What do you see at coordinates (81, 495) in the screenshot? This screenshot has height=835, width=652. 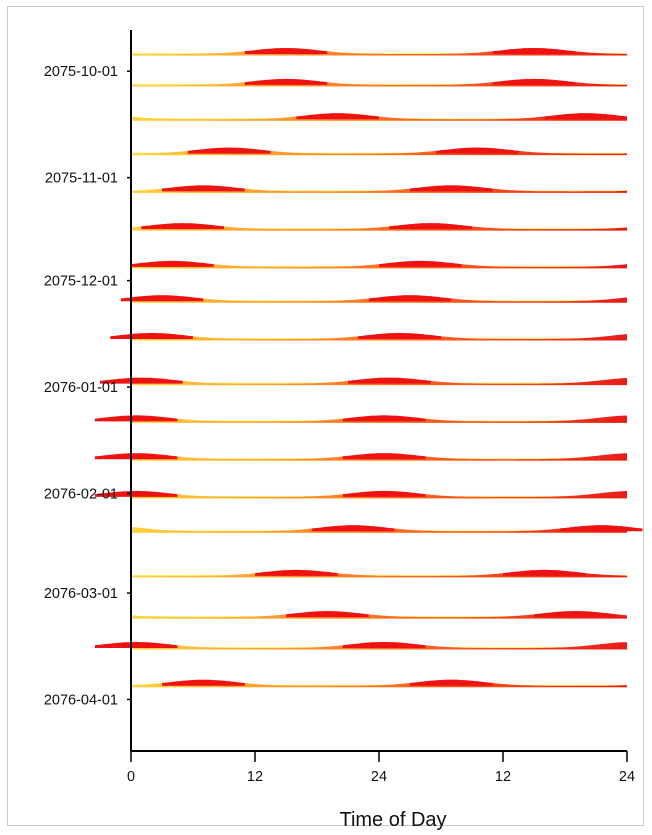 I see `y-tick-label: 2076-02-01` at bounding box center [81, 495].